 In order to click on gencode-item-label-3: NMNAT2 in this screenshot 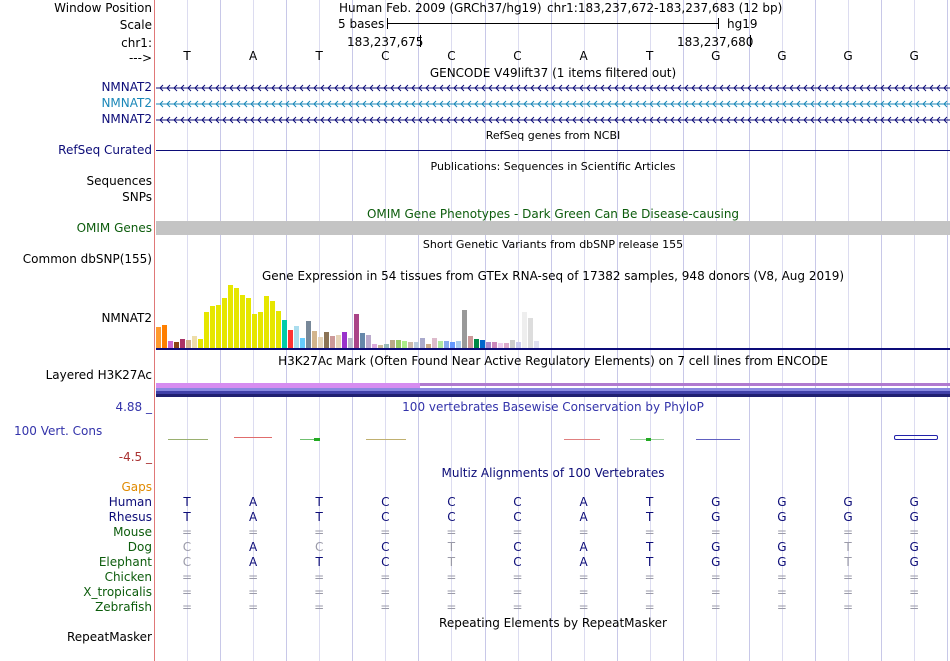, I will do `click(126, 119)`.